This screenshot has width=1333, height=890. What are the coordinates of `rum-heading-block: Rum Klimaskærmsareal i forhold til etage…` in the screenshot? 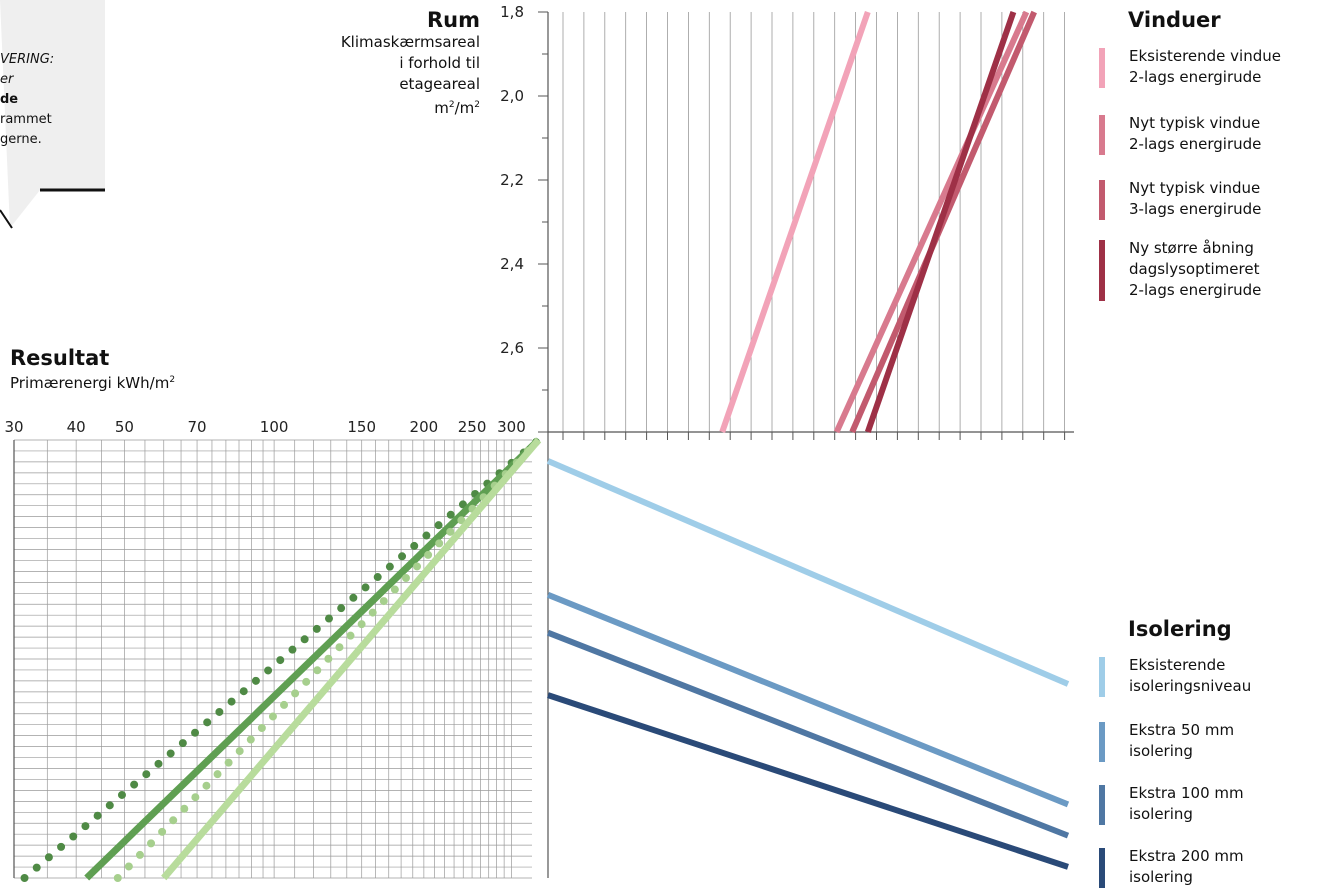 It's located at (410, 63).